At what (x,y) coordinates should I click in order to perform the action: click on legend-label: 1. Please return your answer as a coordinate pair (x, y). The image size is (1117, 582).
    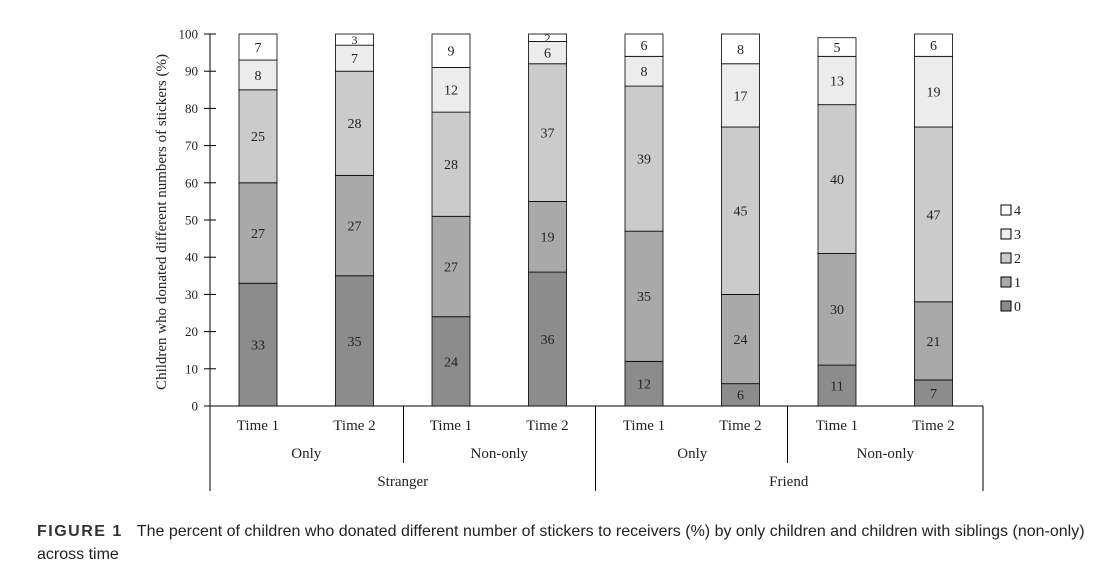
    Looking at the image, I should click on (1017, 283).